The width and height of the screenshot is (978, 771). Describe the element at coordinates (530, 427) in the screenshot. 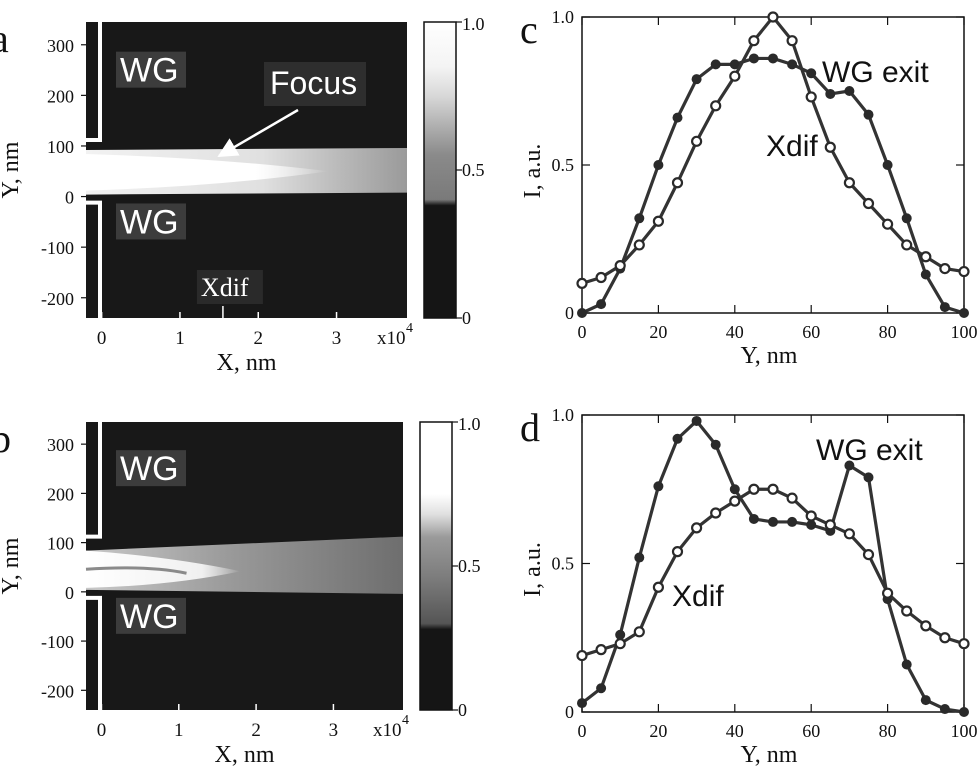

I see `panel-label: d` at that location.